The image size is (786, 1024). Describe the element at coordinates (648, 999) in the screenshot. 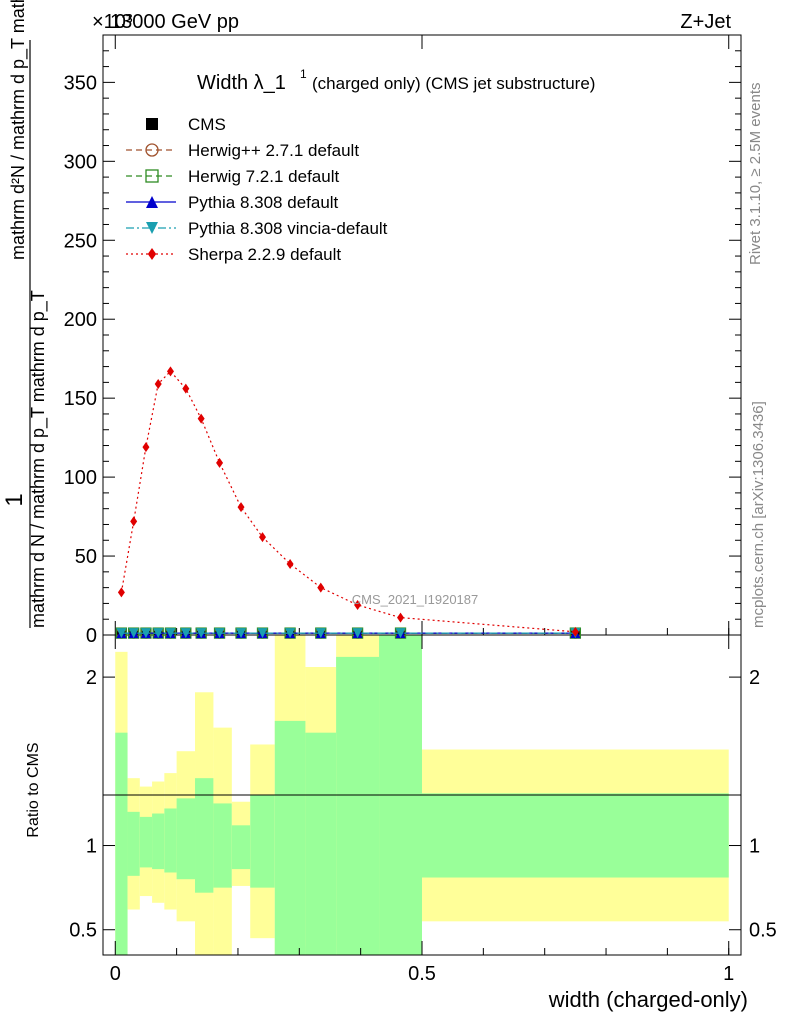

I see `x-axis-label: width (charged-only)` at that location.